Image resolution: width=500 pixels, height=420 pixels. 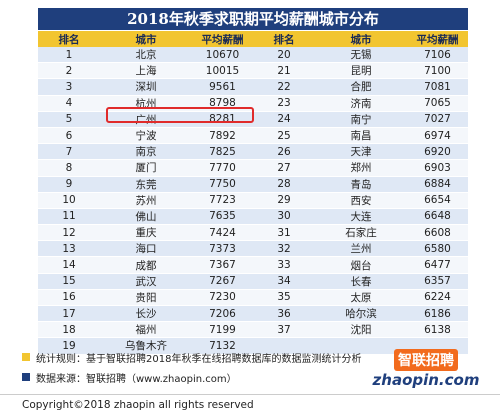 I want to click on note-rule-text: 统计规则：基于智联招聘2018年秋季在线招聘数据库的数据监测统计分析, so click(x=199, y=359).